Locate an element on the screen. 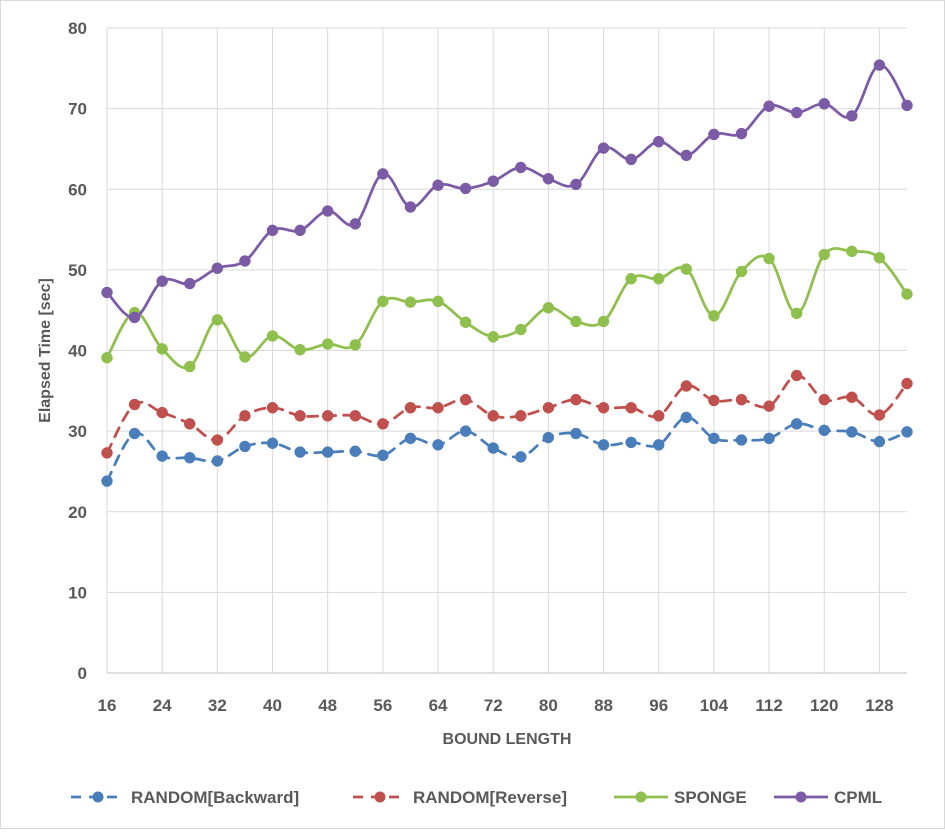 This screenshot has width=945, height=835. x-tick-label: 56 is located at coordinates (382, 705).